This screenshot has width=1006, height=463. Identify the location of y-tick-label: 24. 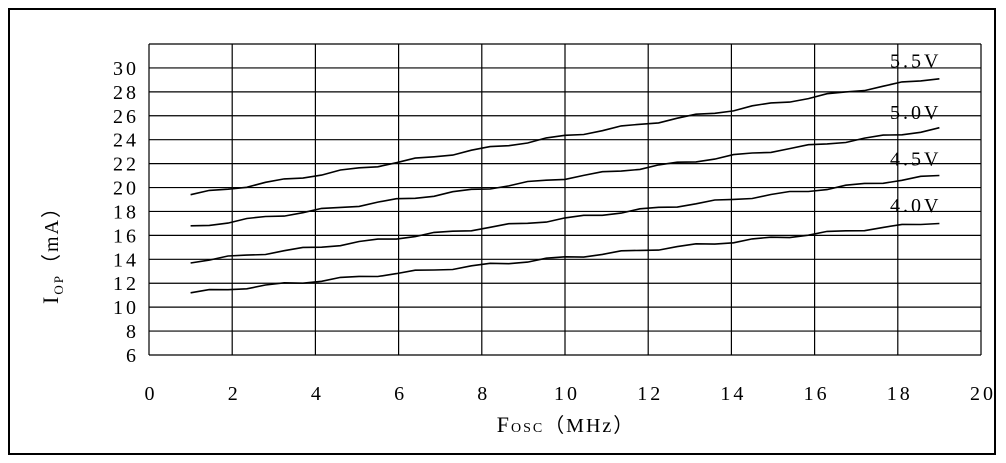
(126, 141).